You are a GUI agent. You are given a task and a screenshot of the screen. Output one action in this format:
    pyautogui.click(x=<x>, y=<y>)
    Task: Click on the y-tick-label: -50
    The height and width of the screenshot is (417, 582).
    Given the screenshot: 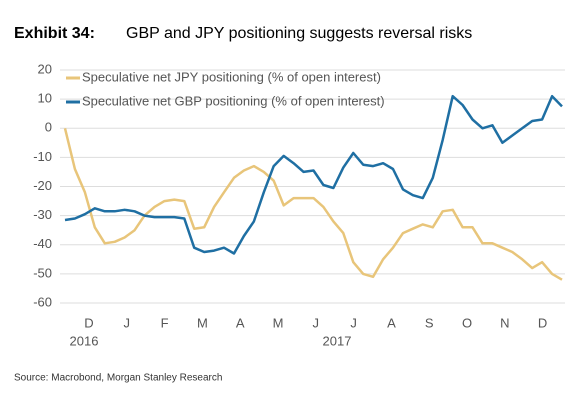 What is the action you would take?
    pyautogui.click(x=42, y=272)
    